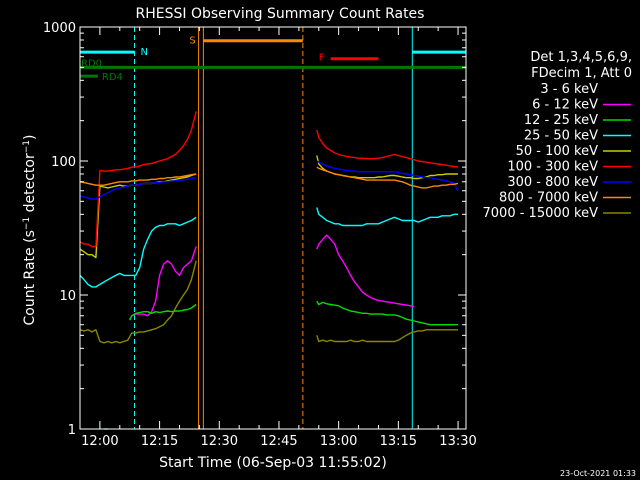 This screenshot has width=640, height=480. What do you see at coordinates (565, 105) in the screenshot?
I see `legend-label-1: 6 - 12 keV` at bounding box center [565, 105].